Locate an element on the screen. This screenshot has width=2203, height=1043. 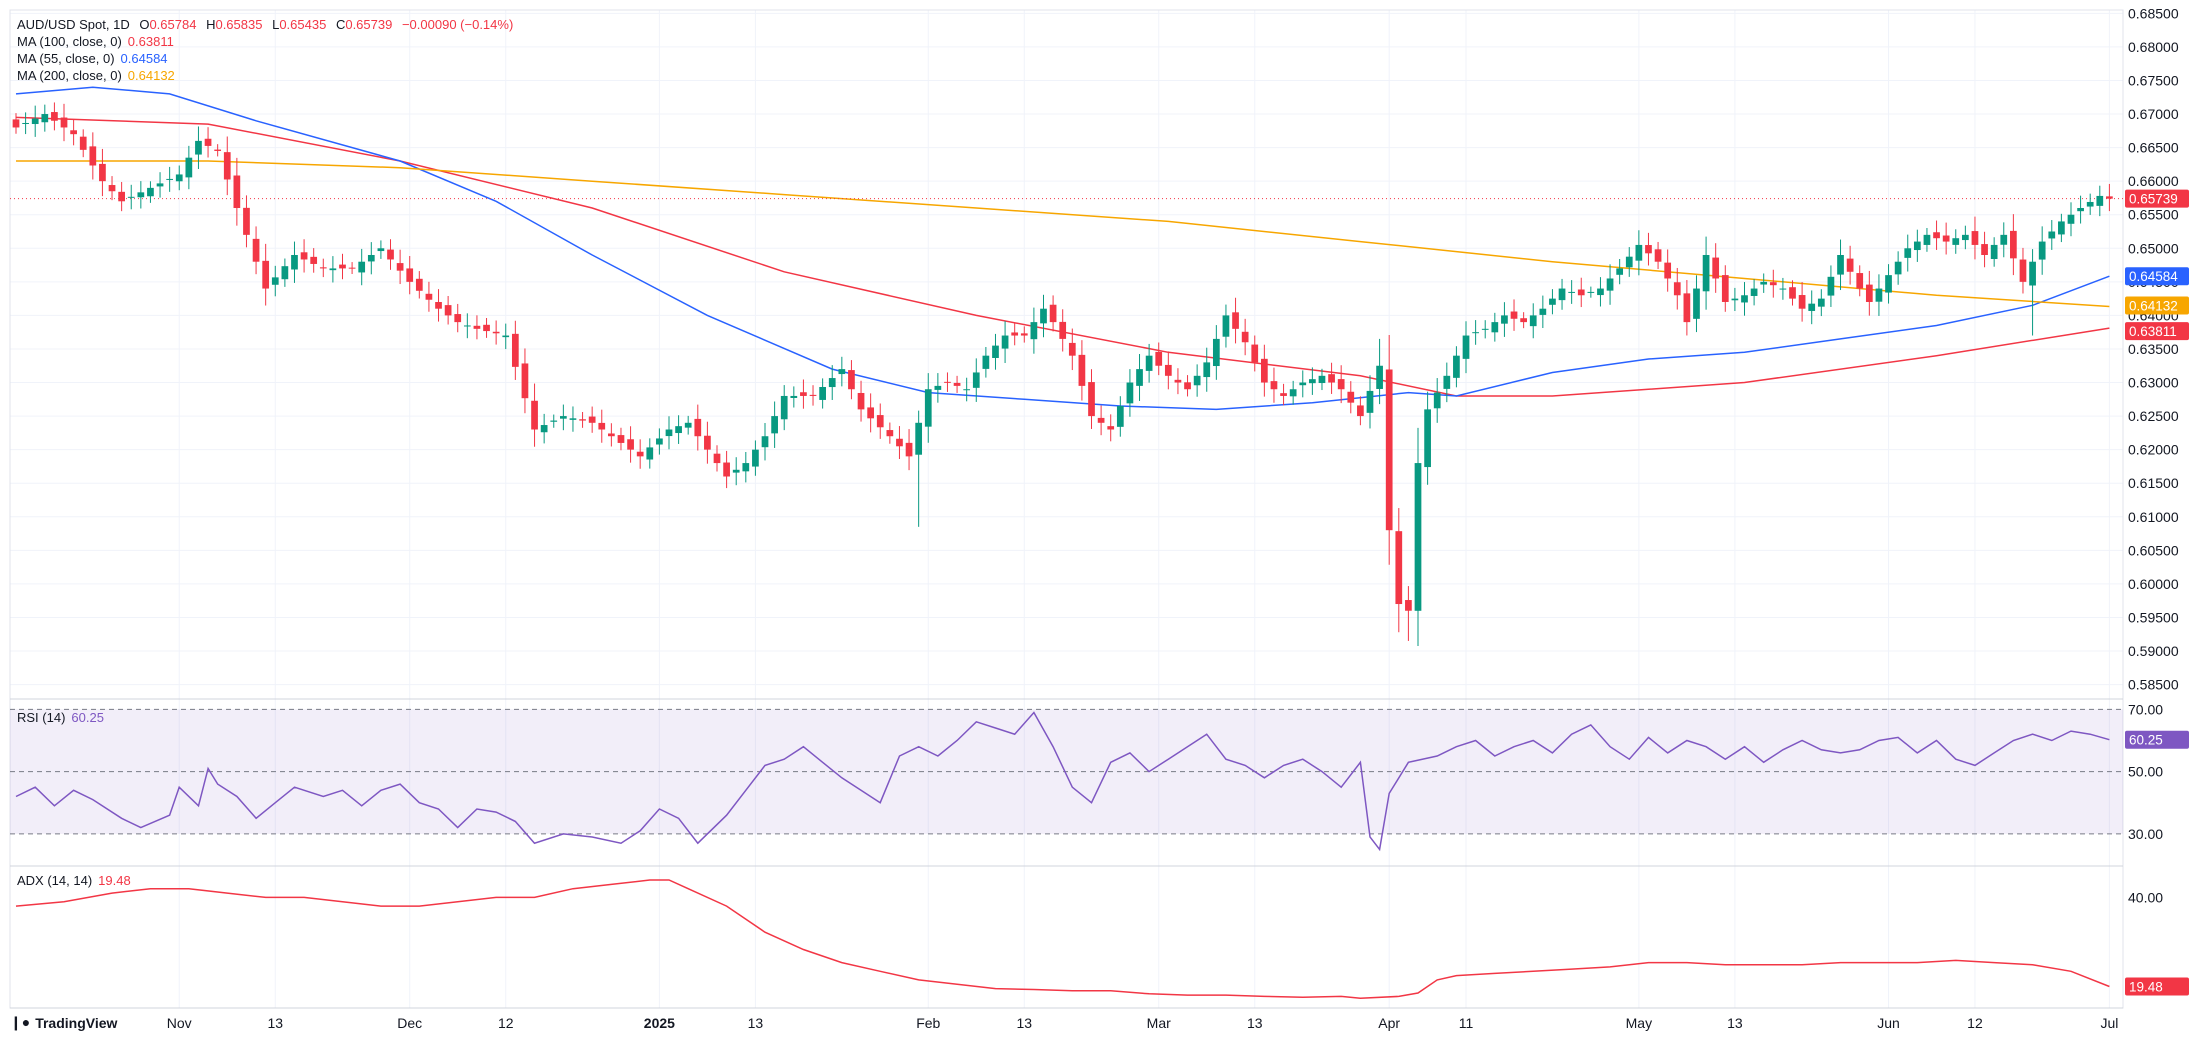
time-tick-label: Feb is located at coordinates (928, 1023).